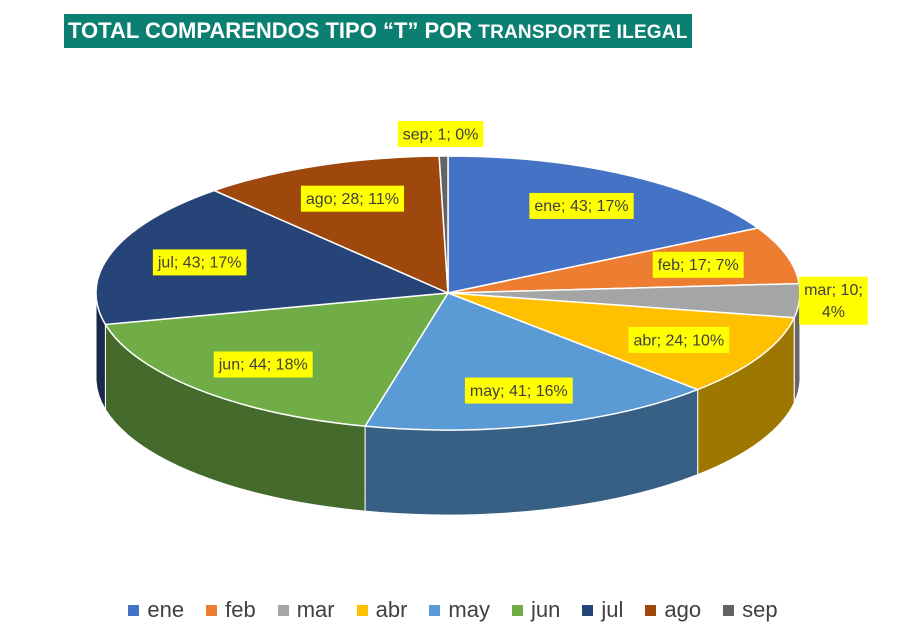 Image resolution: width=906 pixels, height=644 pixels. I want to click on data-label-text: jun; 44; 18%, so click(263, 365).